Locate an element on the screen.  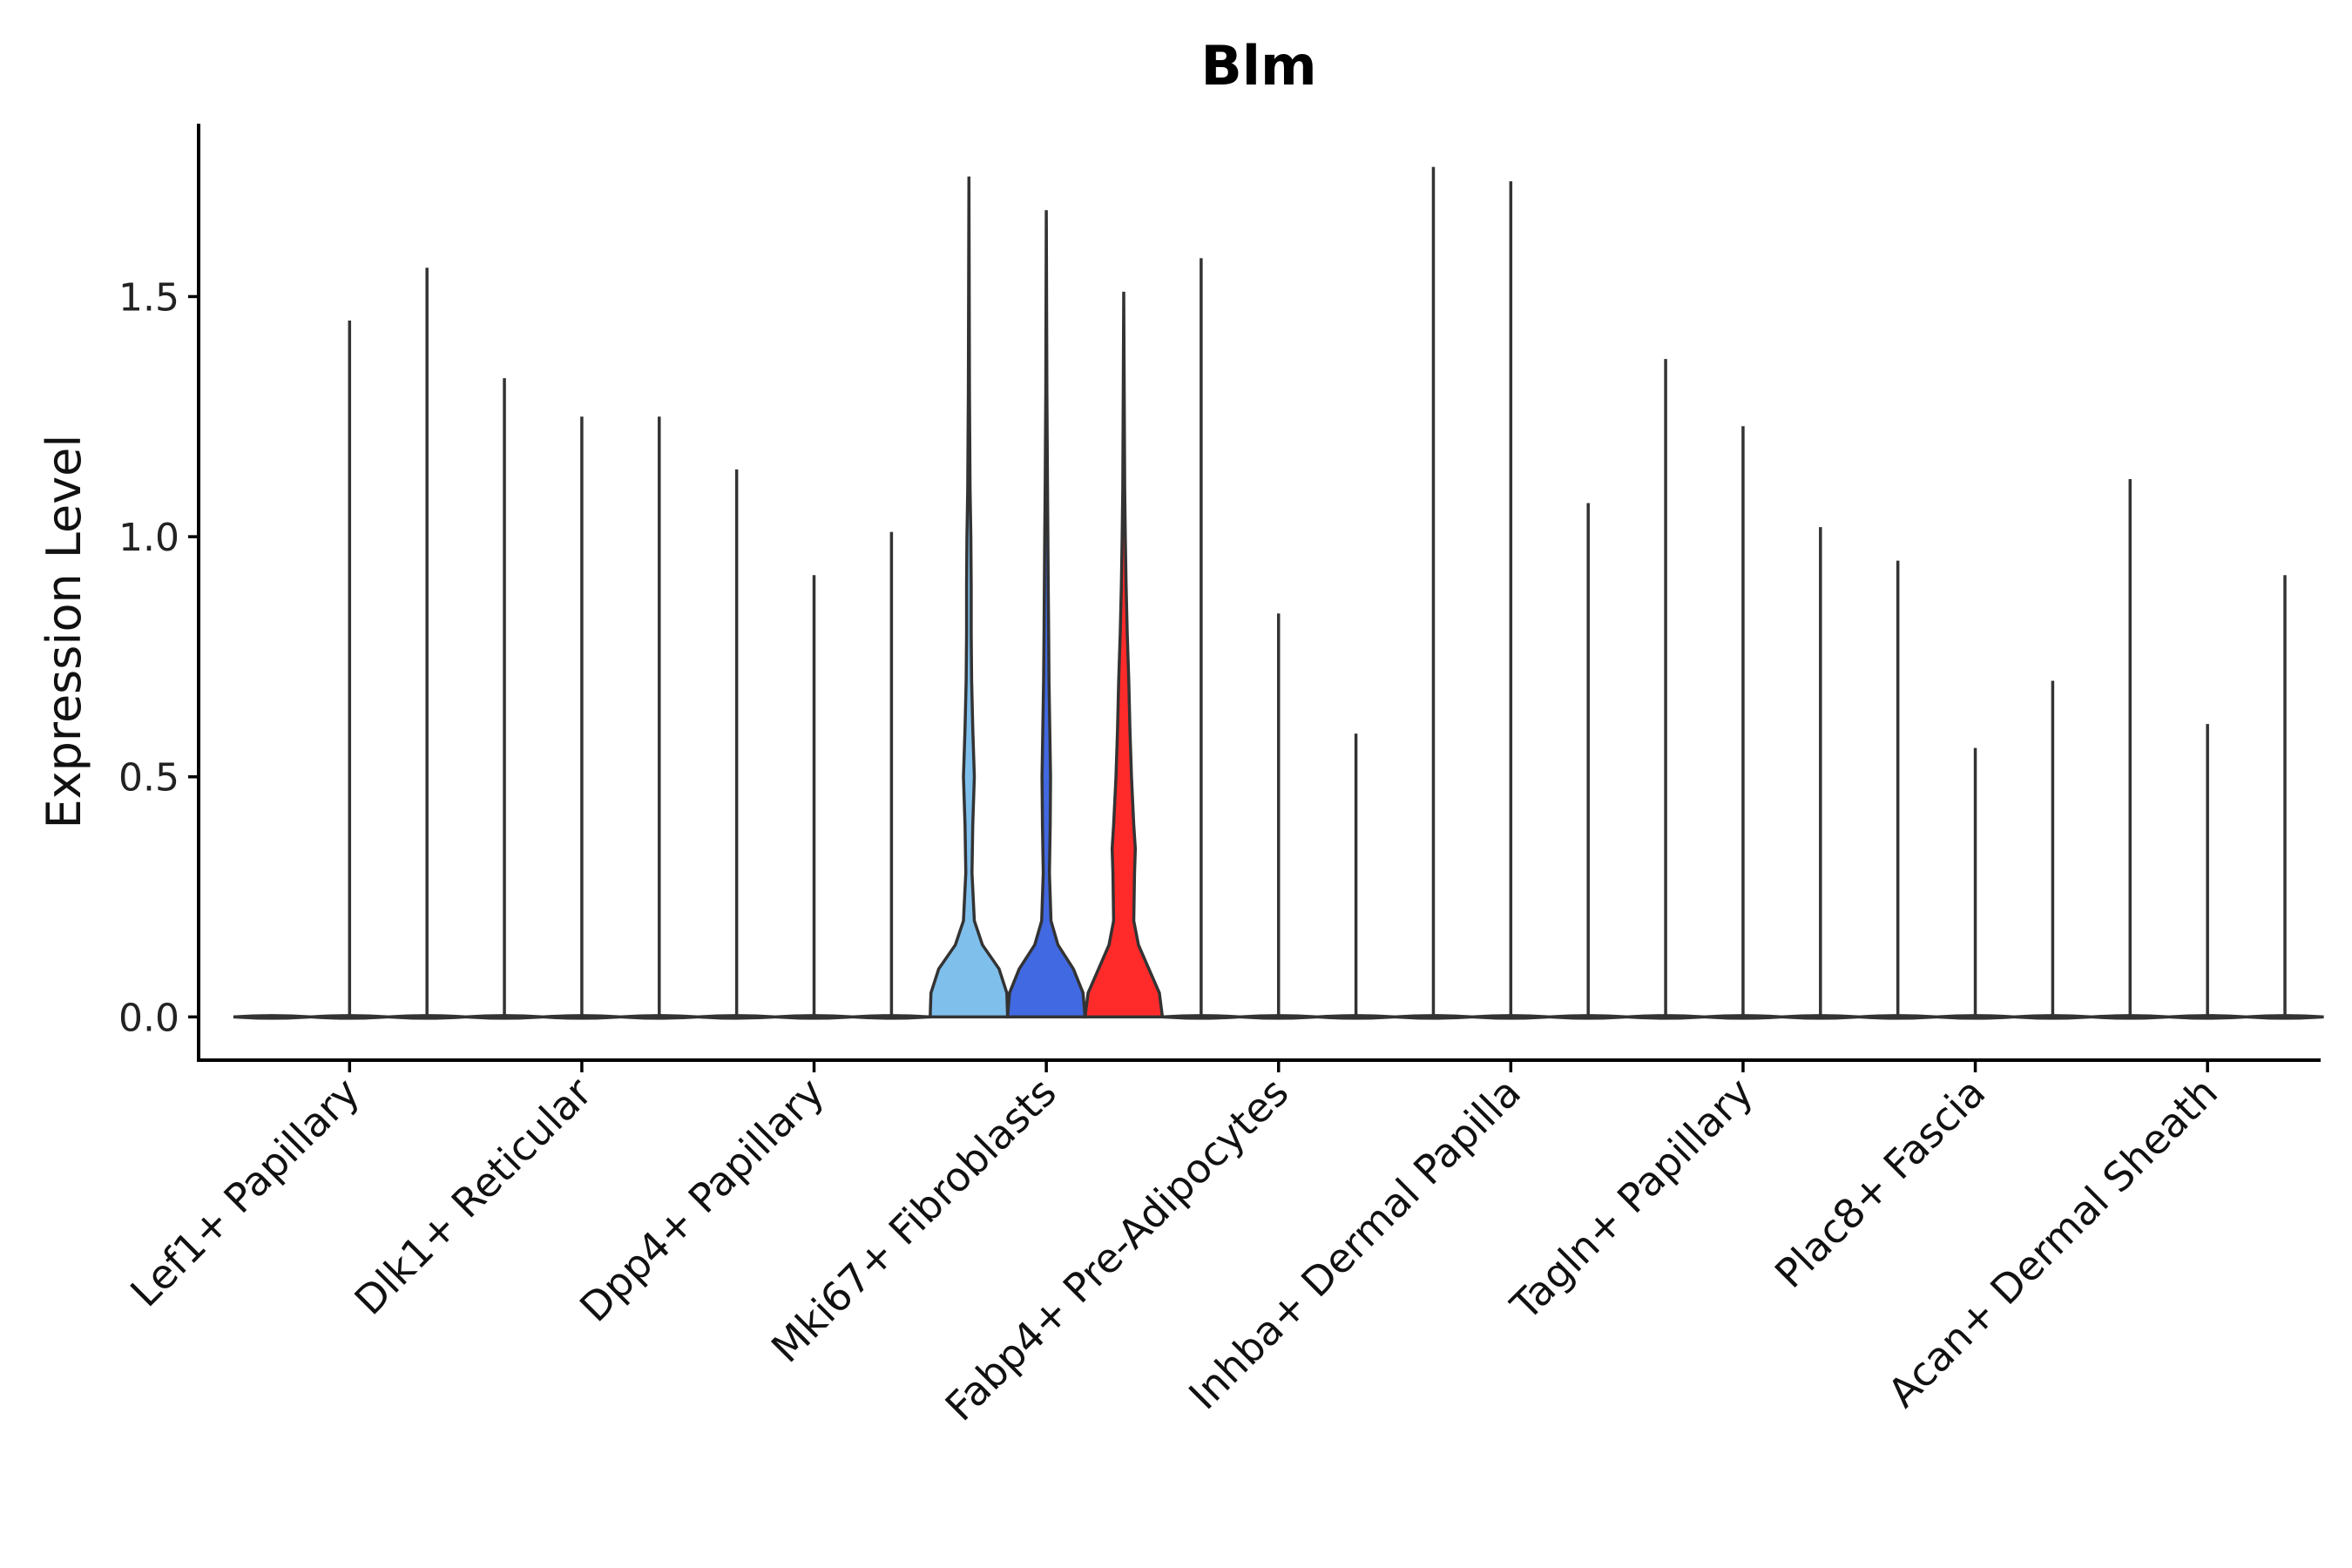
y-tick-label: 1.5 is located at coordinates (148, 297).